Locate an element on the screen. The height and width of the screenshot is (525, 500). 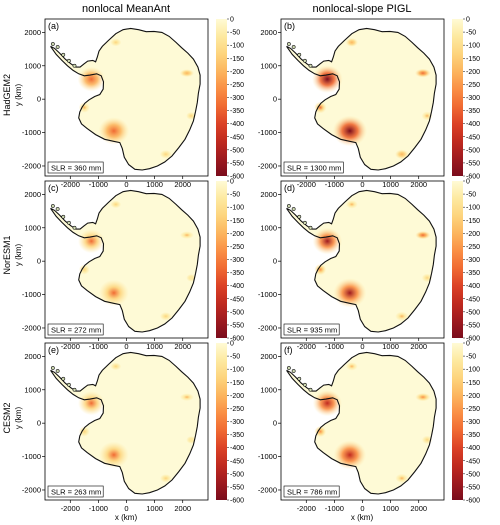
colorbar-tick-label: 0 is located at coordinates (468, 344).